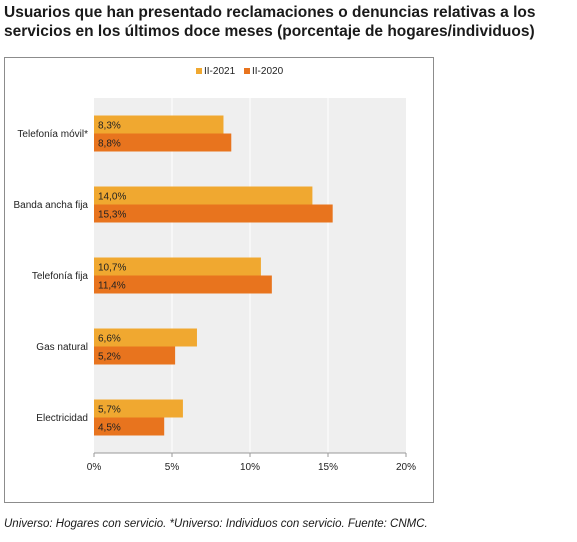 This screenshot has width=577, height=542. Describe the element at coordinates (112, 197) in the screenshot. I see `data-label: 14,0%` at that location.